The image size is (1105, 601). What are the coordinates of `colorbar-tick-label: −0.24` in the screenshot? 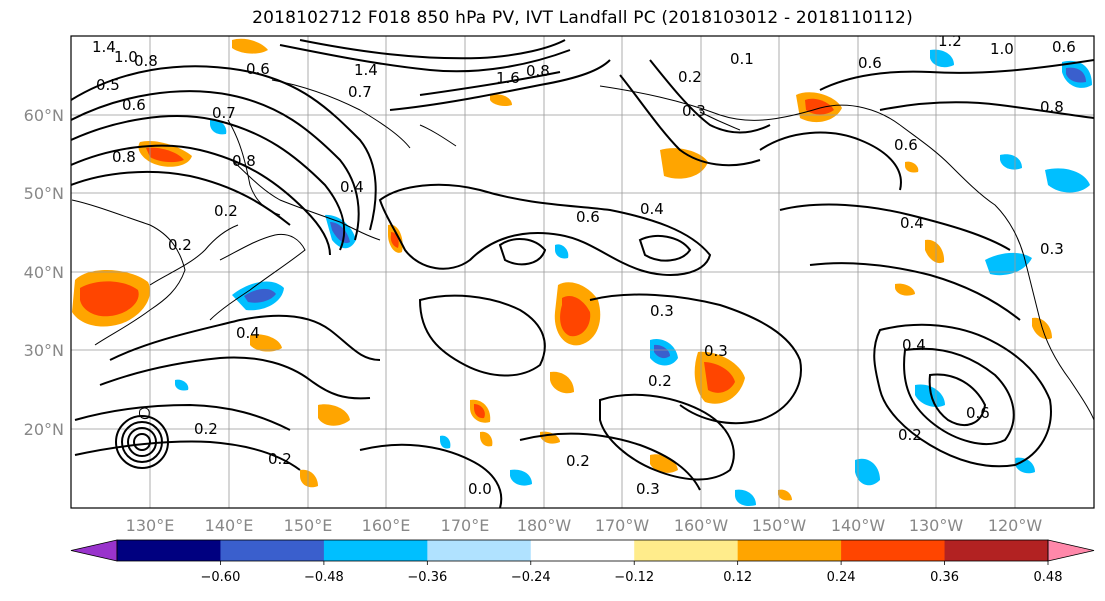 It's located at (531, 577).